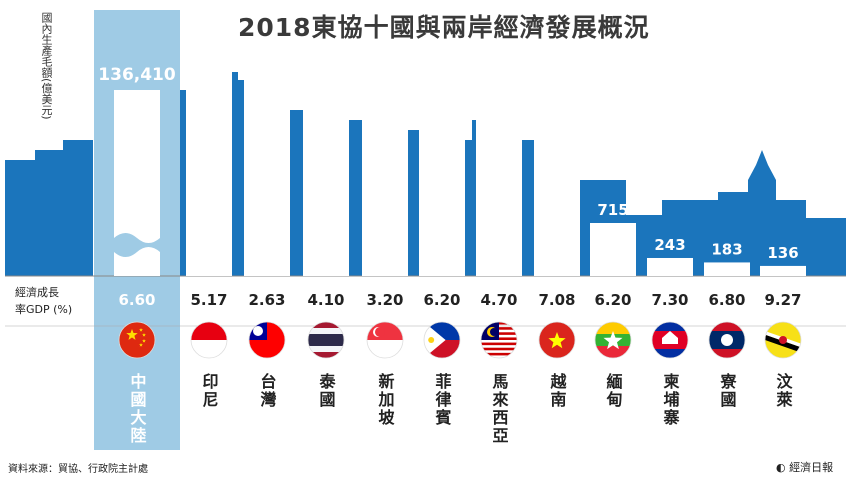  I want to click on thailand-flag-icon, so click(326, 340).